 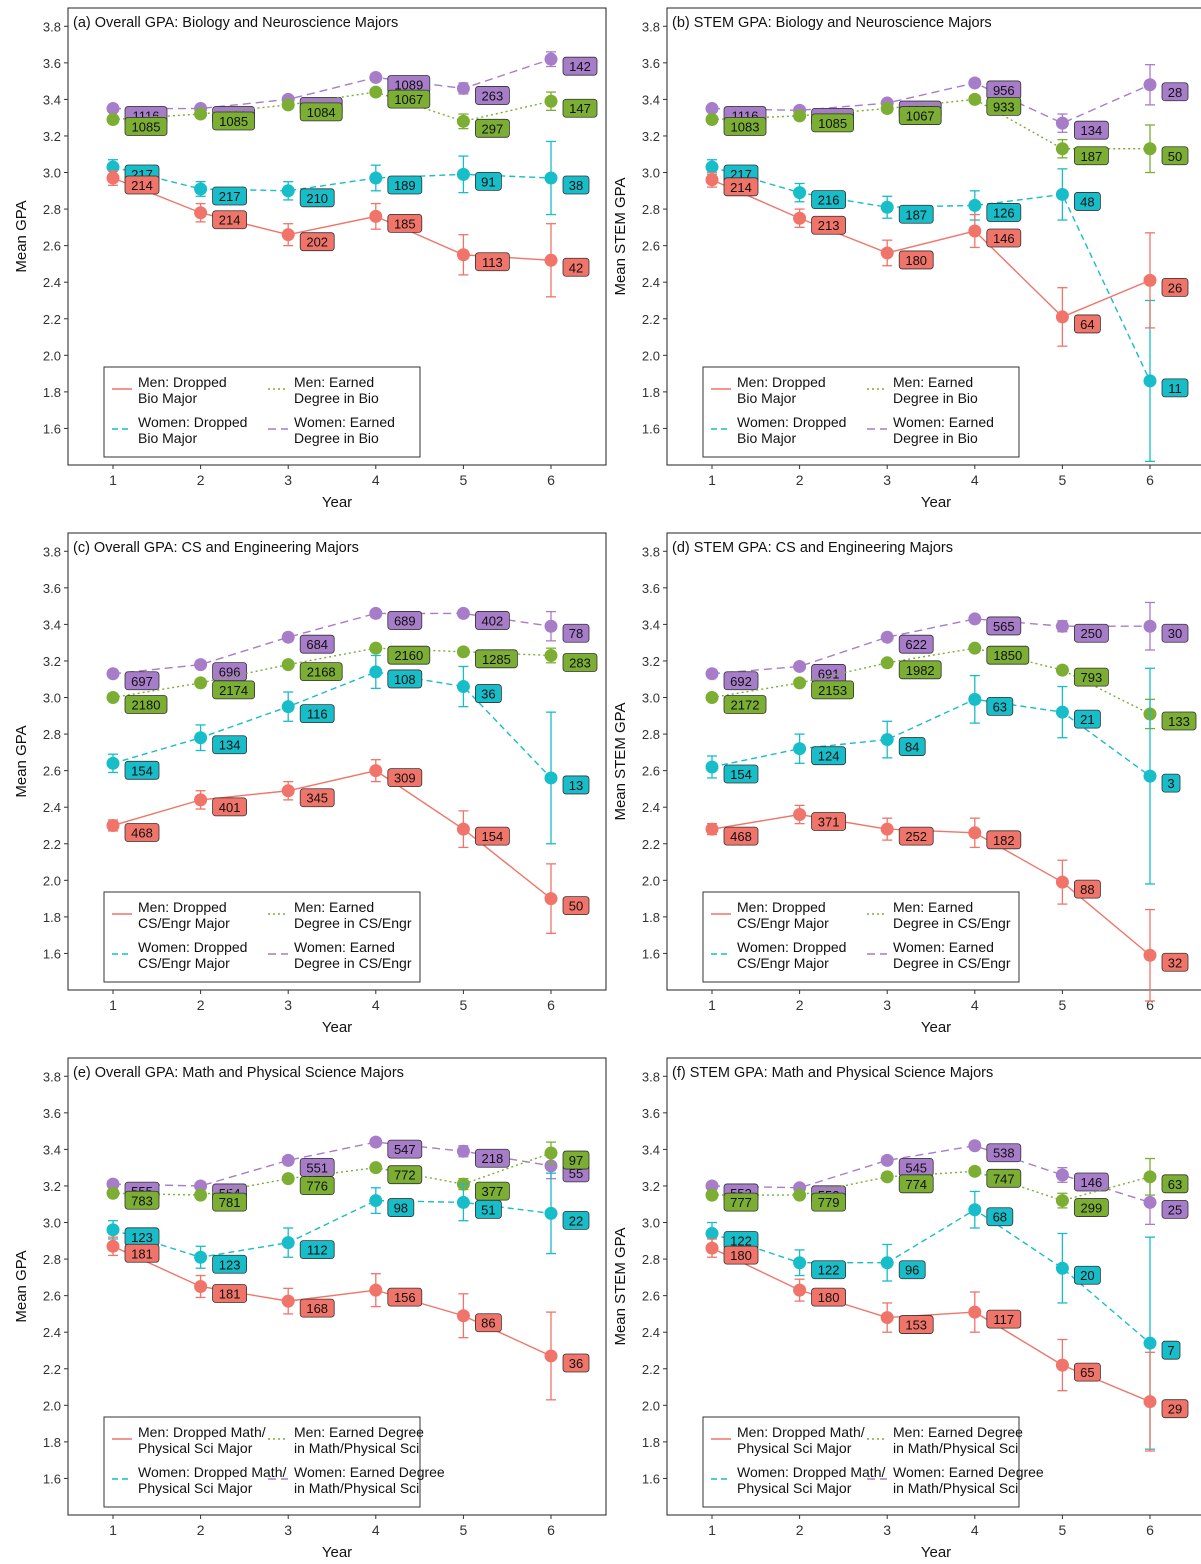 What do you see at coordinates (146, 127) in the screenshot?
I see `count-label: 1085` at bounding box center [146, 127].